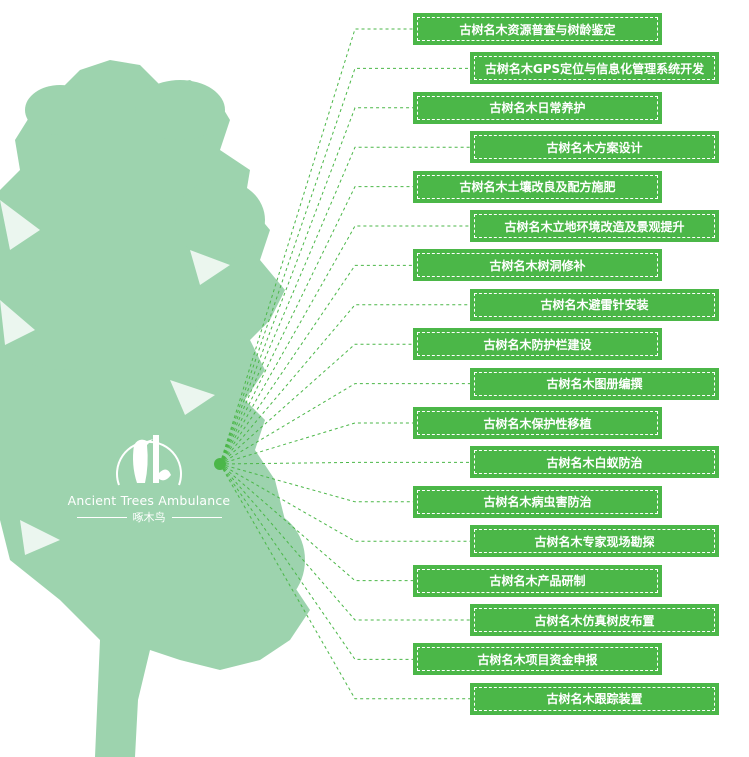  I want to click on service-label: 古树名木土壤改良及配方施肥, so click(537, 187).